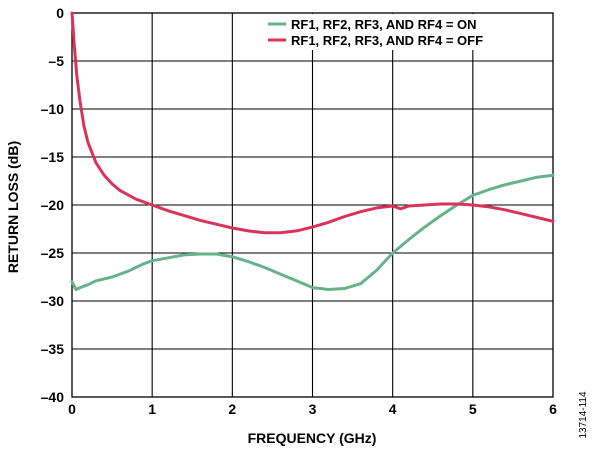  I want to click on y-tick-labels: 0 –5 –10 –15 –20 –25 –30 –35 –40, so click(53, 205).